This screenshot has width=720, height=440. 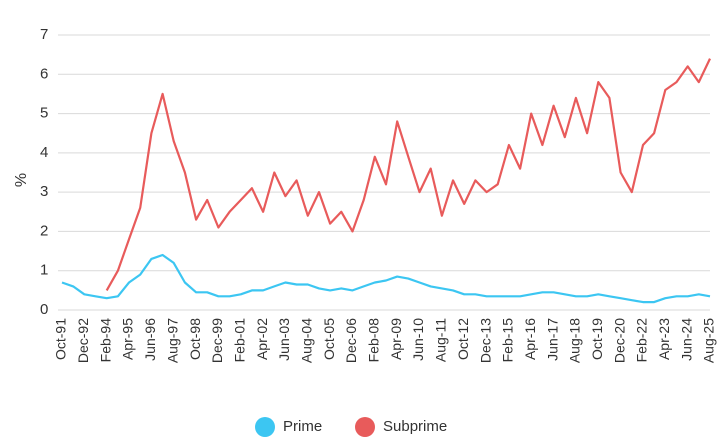 I want to click on x-tick-label: Aug-11, so click(x=441, y=340).